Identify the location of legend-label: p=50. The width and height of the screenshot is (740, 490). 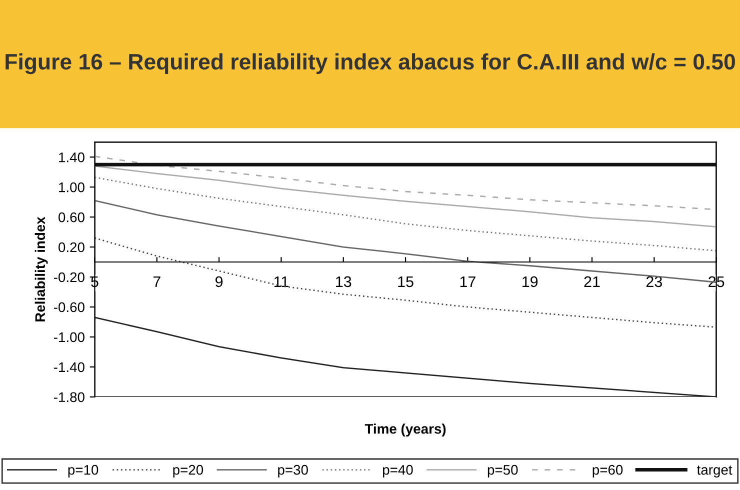
(503, 471).